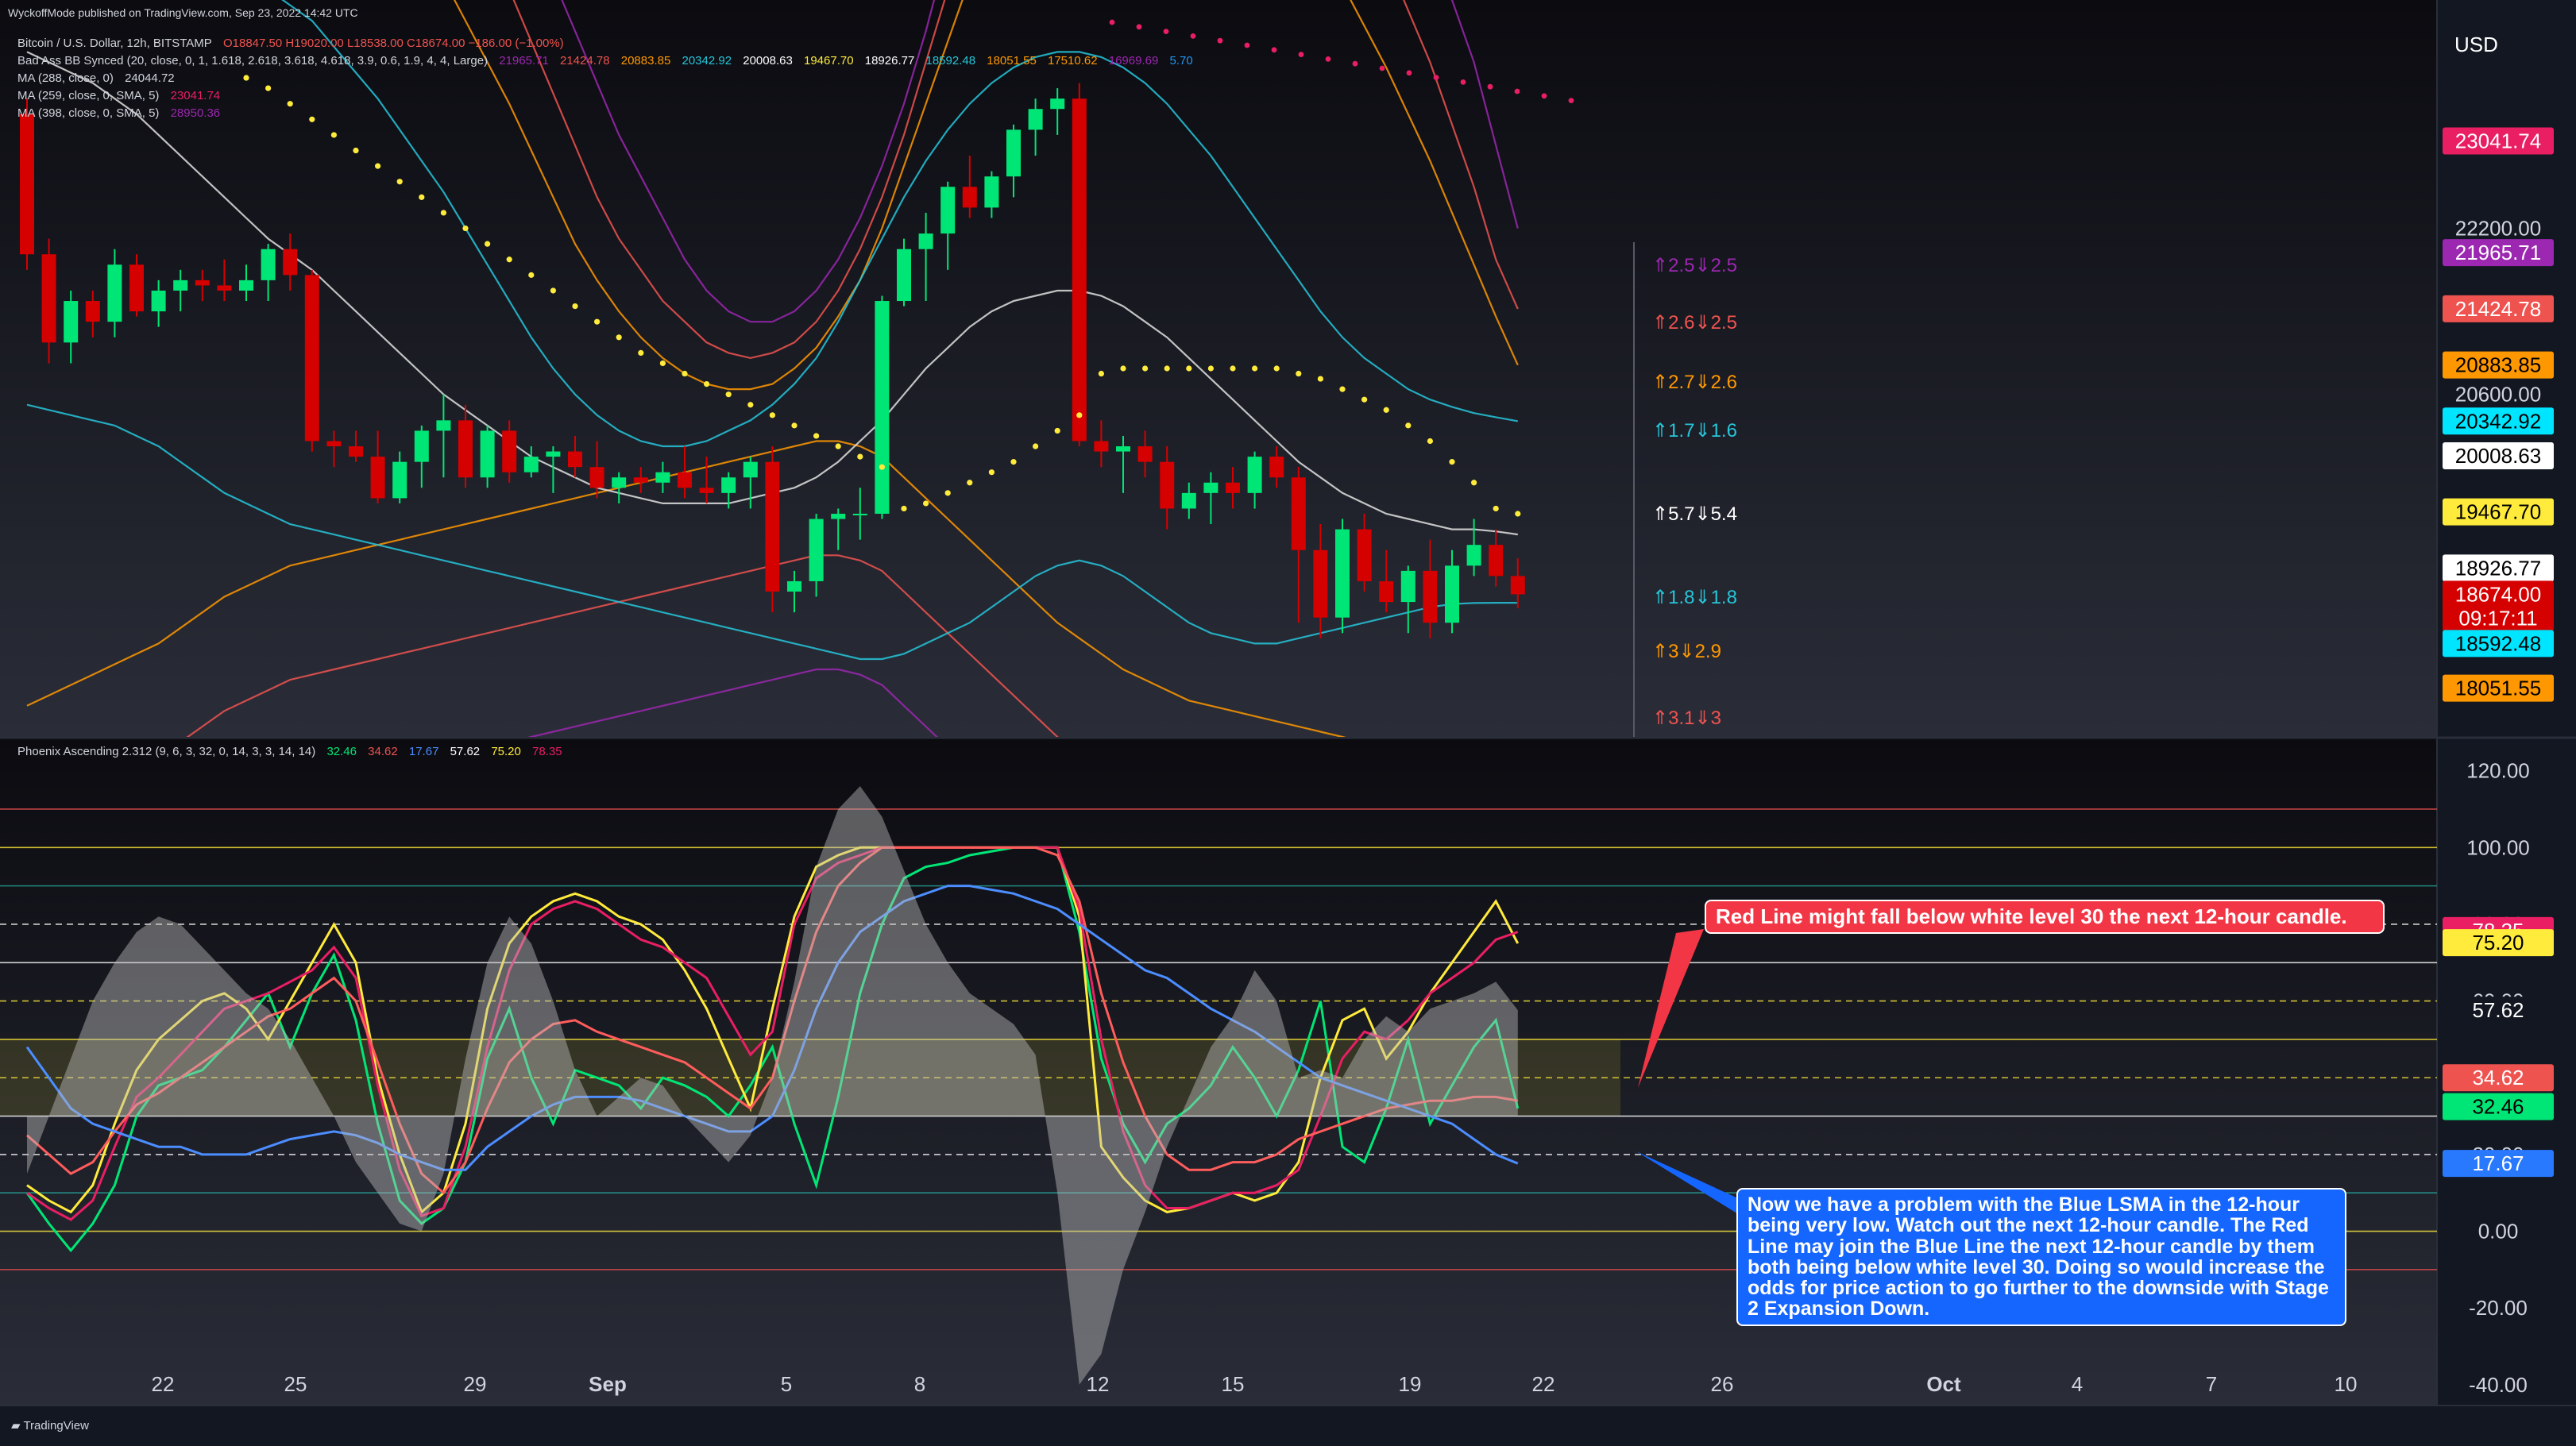  What do you see at coordinates (772, 1028) in the screenshot?
I see `osc-series-line` at bounding box center [772, 1028].